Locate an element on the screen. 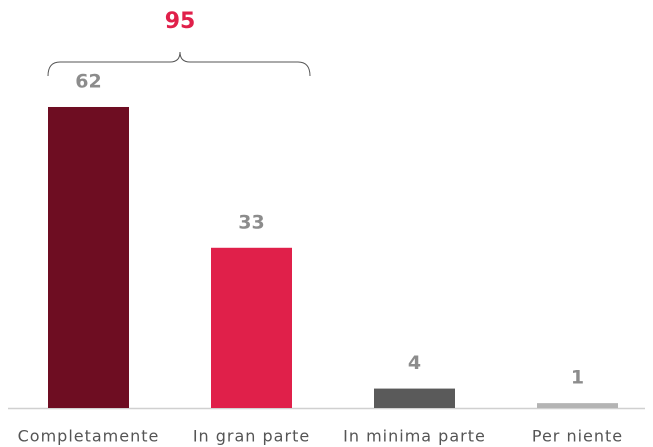 The width and height of the screenshot is (653, 447). value-label: 1 is located at coordinates (577, 378).